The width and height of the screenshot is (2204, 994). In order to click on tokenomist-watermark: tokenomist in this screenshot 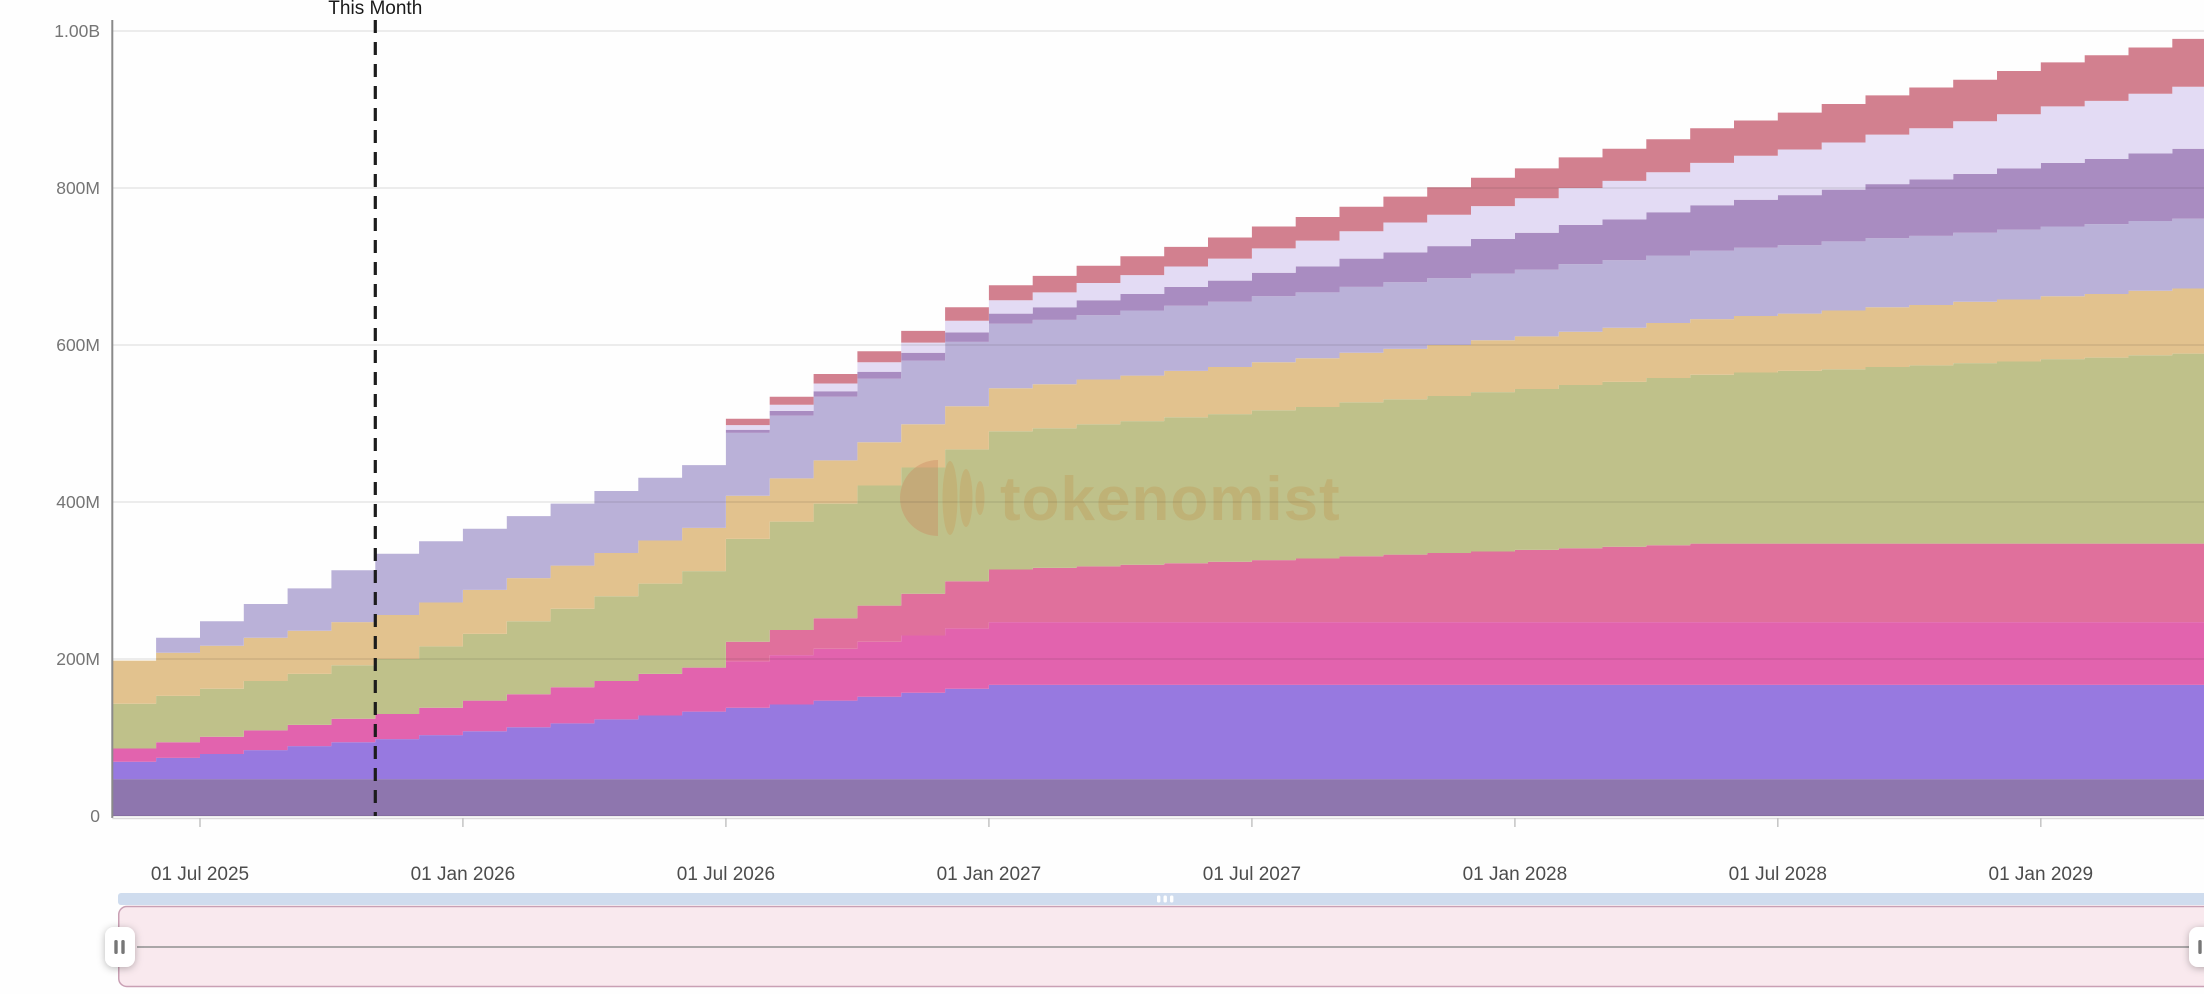, I will do `click(1120, 498)`.